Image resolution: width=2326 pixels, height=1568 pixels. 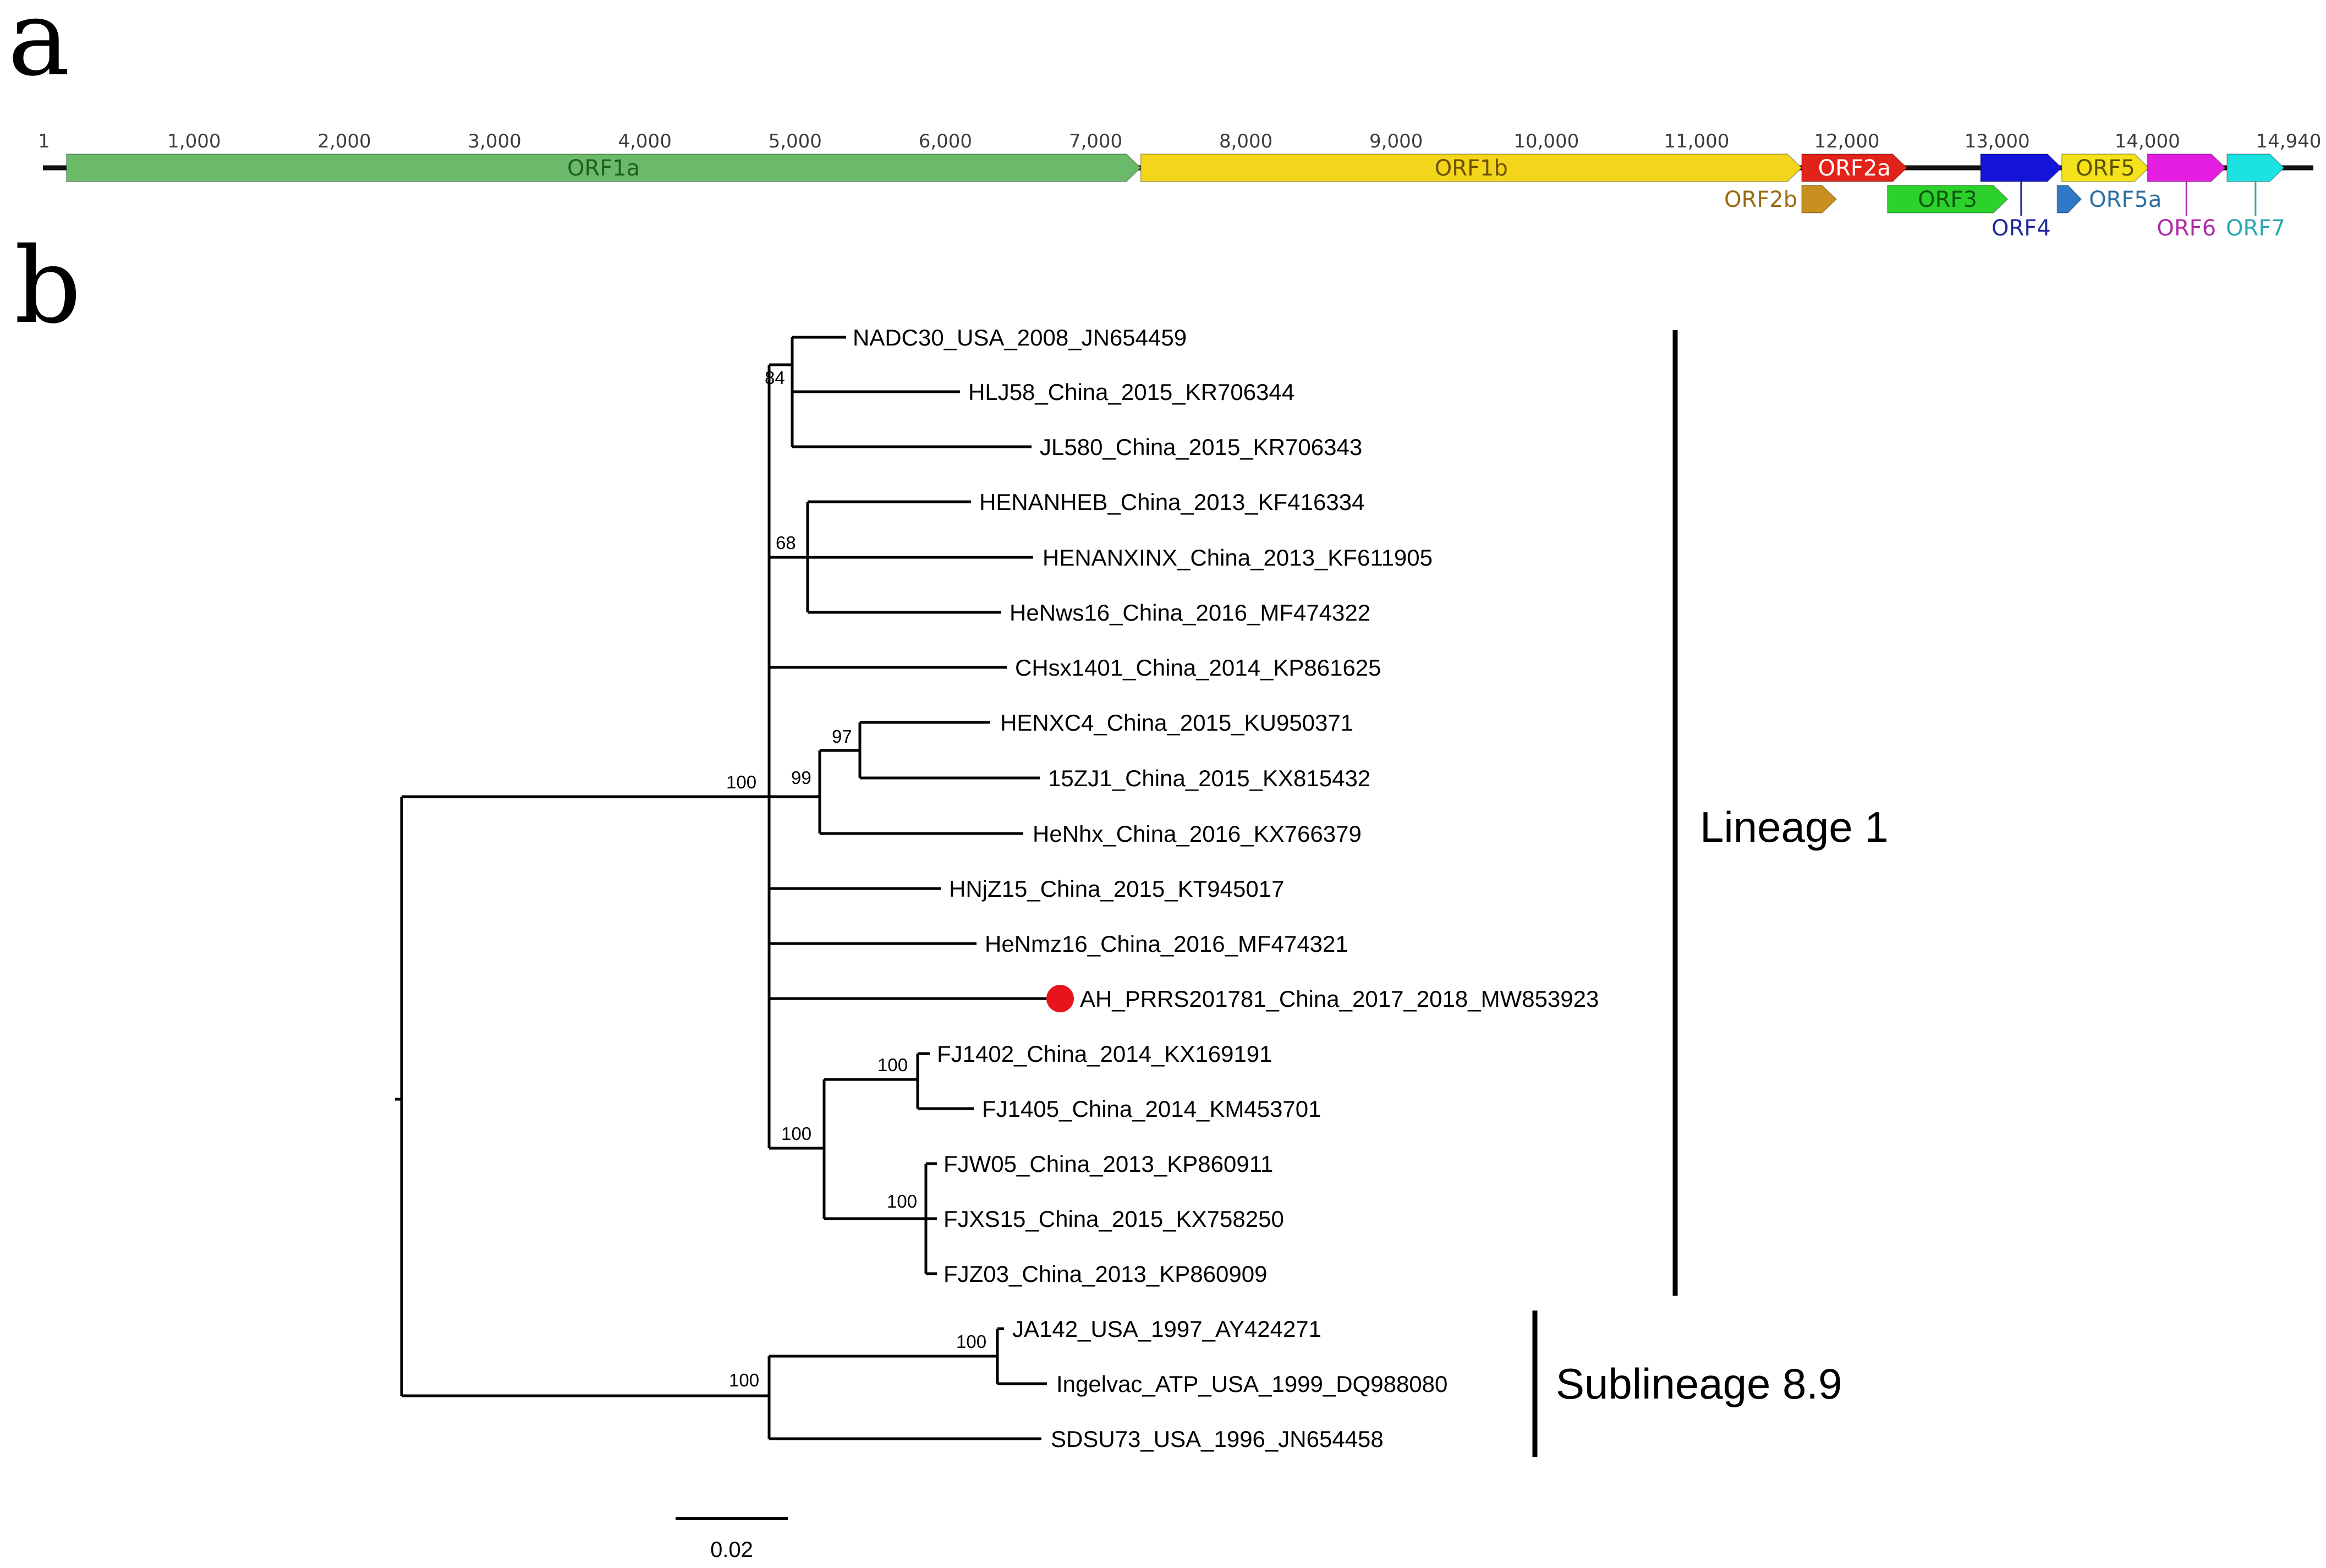 I want to click on ruler-tick-label: 8,000, so click(x=1246, y=141).